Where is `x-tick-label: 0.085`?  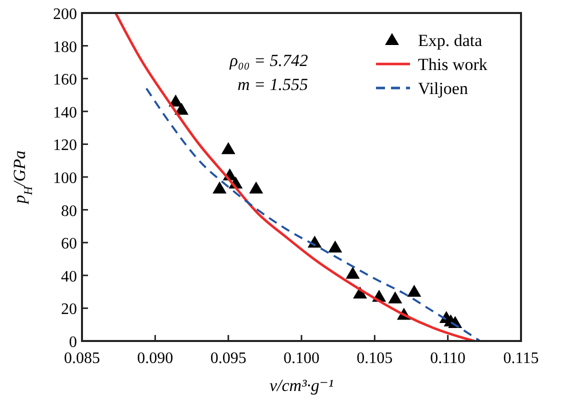
x-tick-label: 0.085 is located at coordinates (82, 358).